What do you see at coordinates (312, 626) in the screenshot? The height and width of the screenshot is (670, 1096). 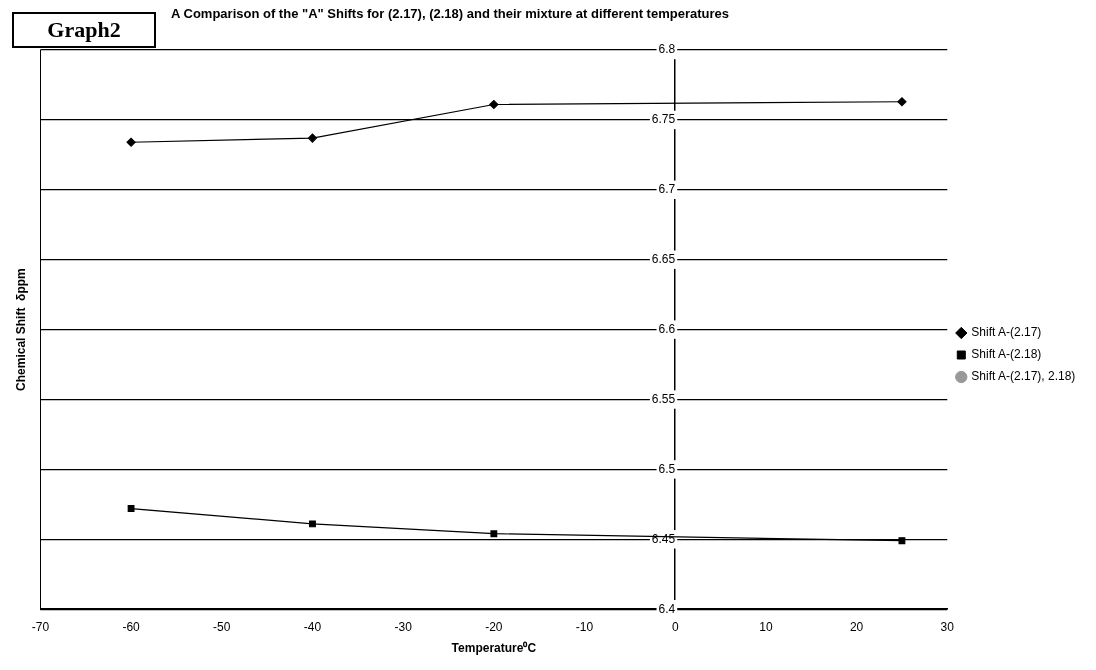 I see `x-tick-label: -40` at bounding box center [312, 626].